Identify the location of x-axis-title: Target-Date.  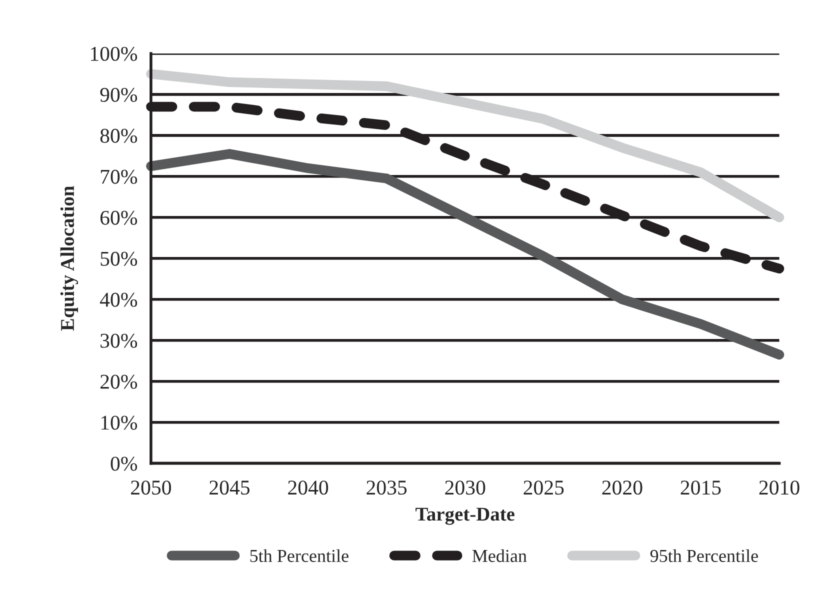
(465, 516).